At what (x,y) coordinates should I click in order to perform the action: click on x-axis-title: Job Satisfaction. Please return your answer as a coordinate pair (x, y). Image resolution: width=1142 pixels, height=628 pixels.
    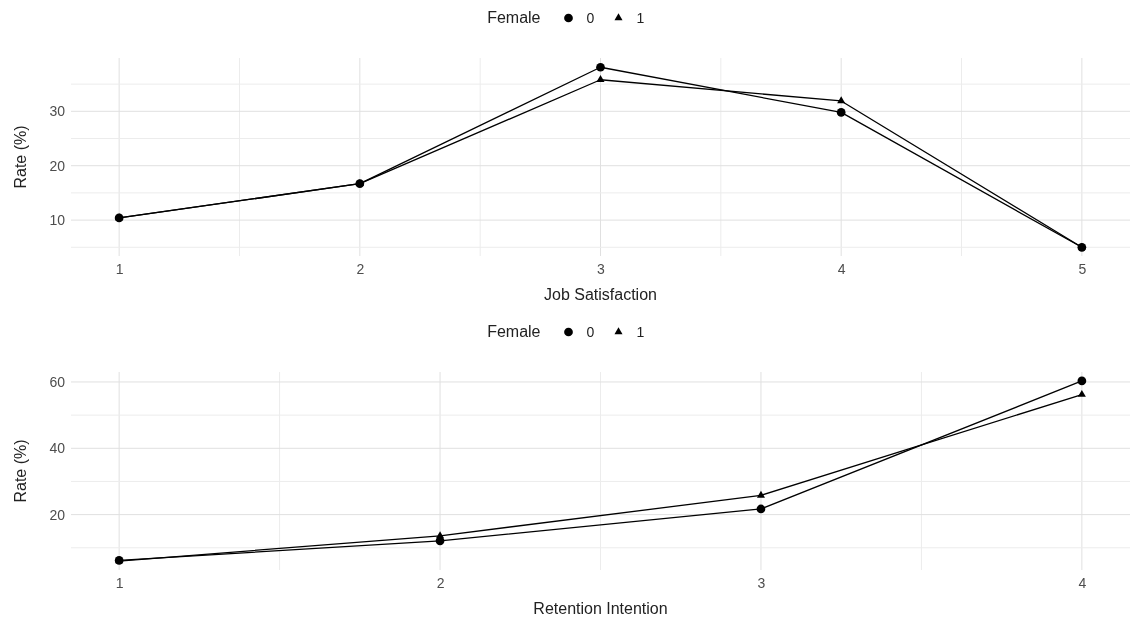
    Looking at the image, I should click on (600, 294).